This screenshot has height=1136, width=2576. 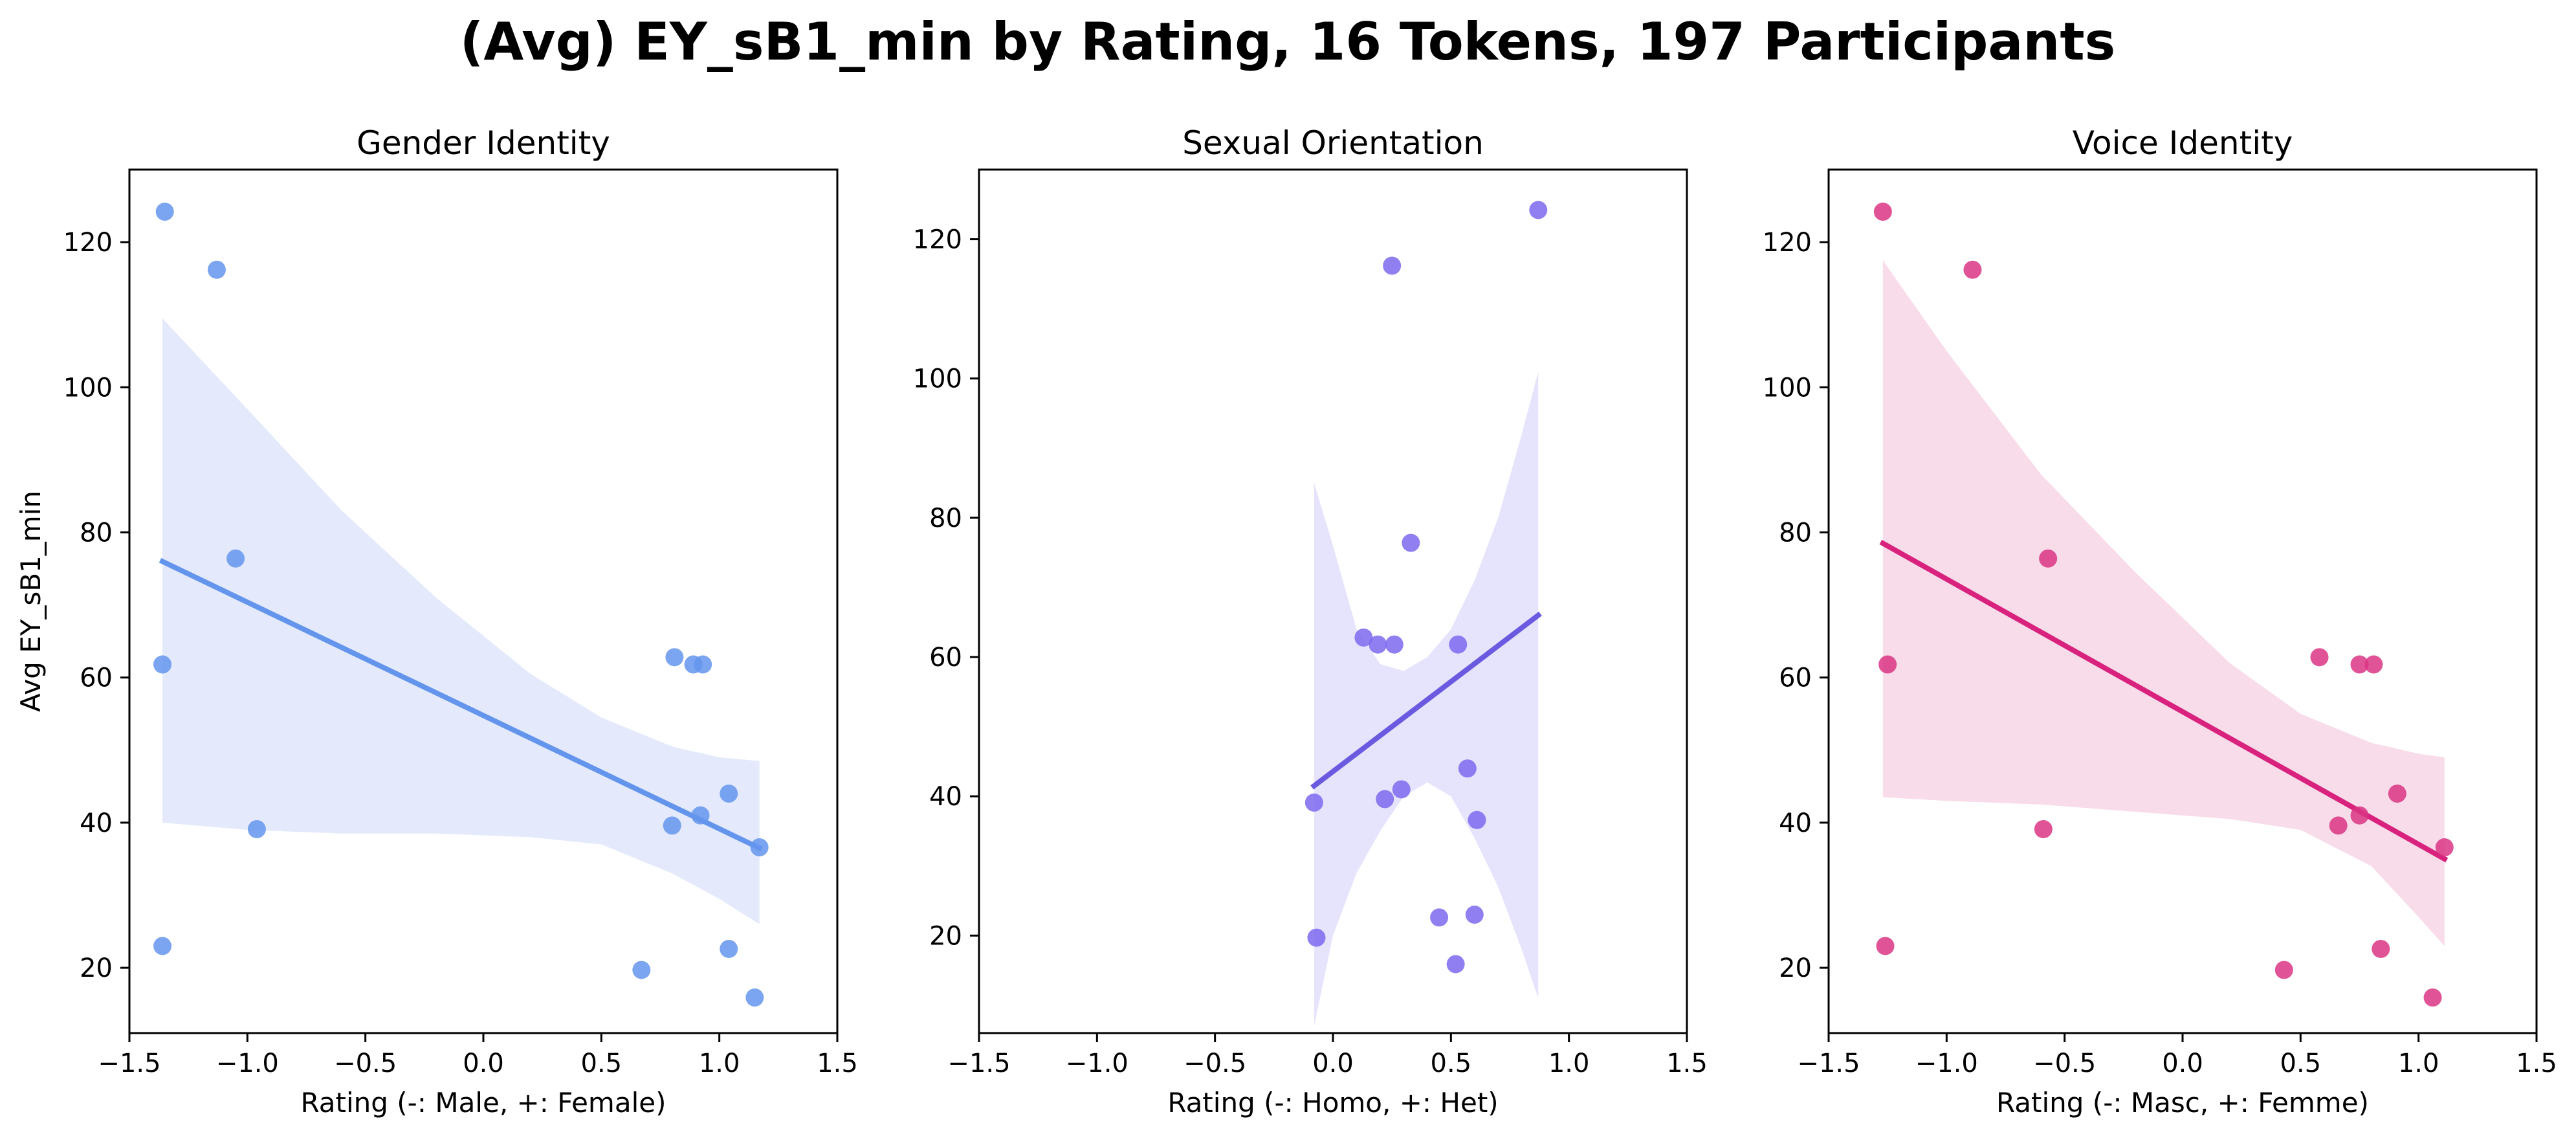 I want to click on panel-title: Voice Identity, so click(x=2183, y=143).